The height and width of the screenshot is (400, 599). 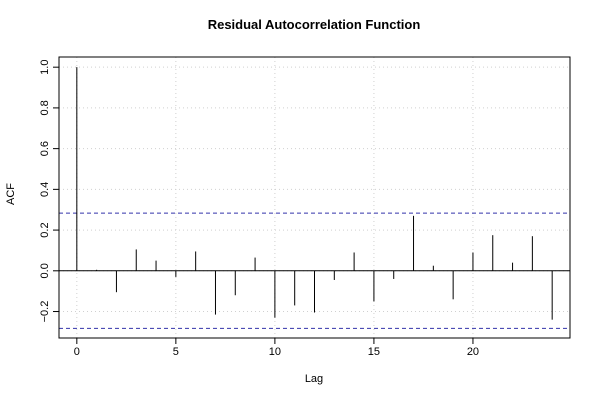 I want to click on y-tick-label: 1.0, so click(x=45, y=67).